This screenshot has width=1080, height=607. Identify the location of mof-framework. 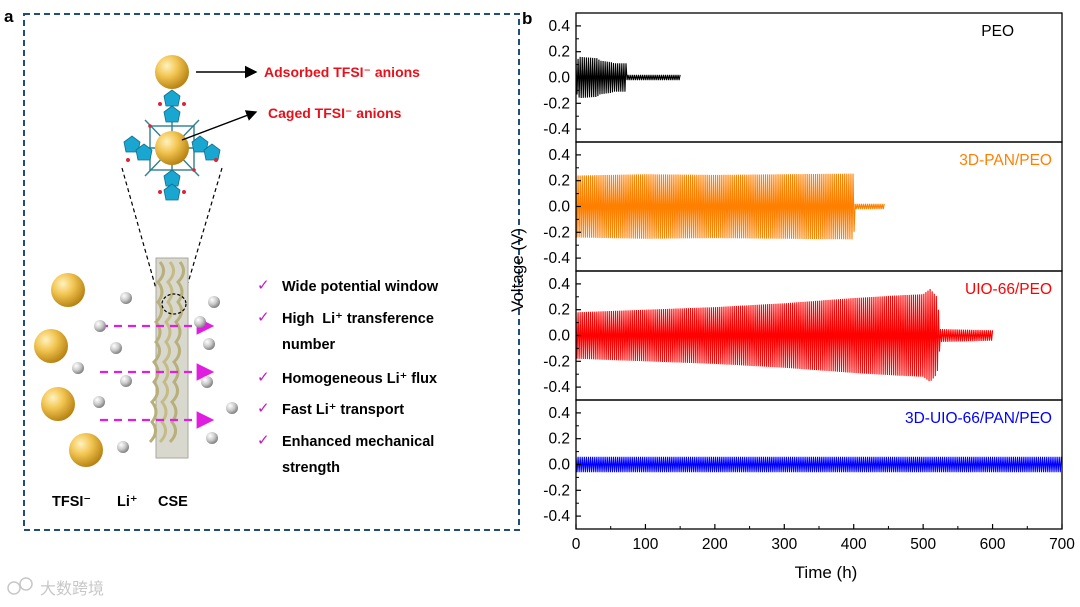
(172, 145).